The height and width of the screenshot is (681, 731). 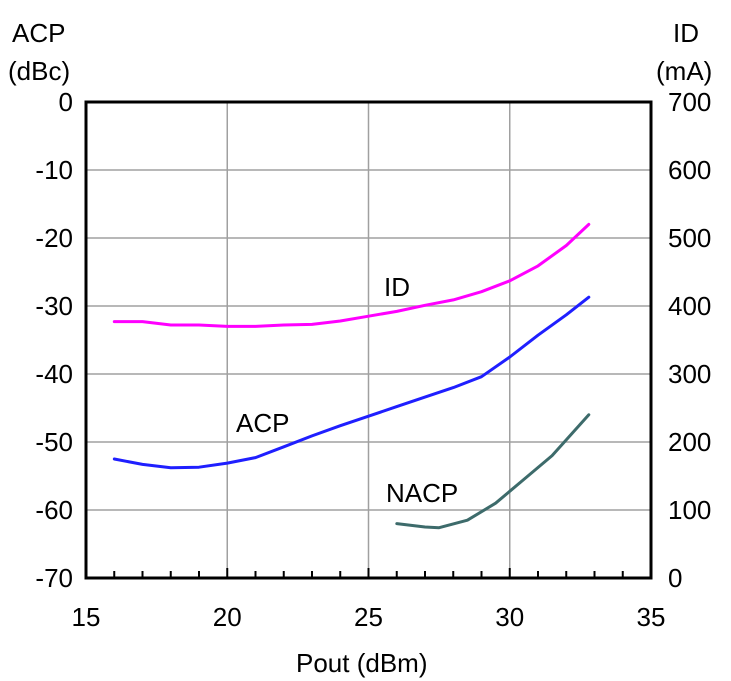 What do you see at coordinates (690, 442) in the screenshot?
I see `y-right-tick-label: 200` at bounding box center [690, 442].